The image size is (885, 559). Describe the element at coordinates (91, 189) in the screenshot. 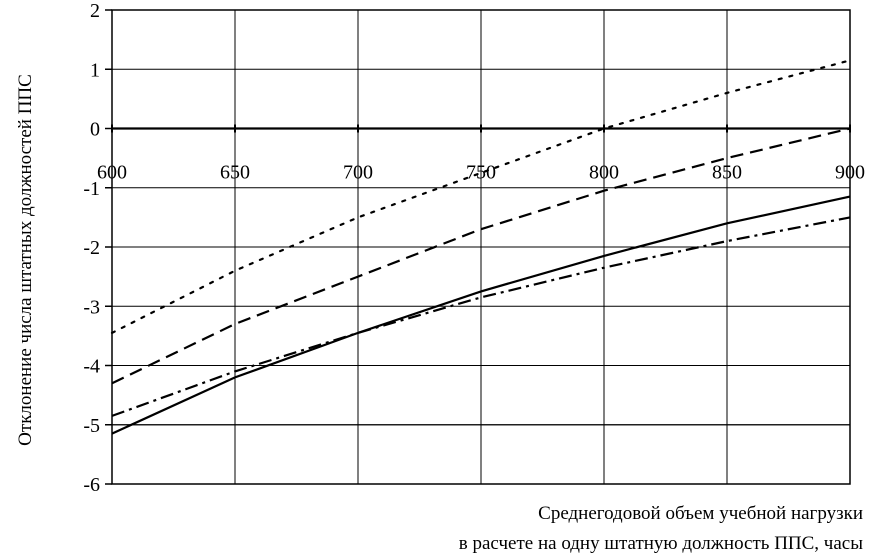

I see `y-tick-label-3: -1` at that location.